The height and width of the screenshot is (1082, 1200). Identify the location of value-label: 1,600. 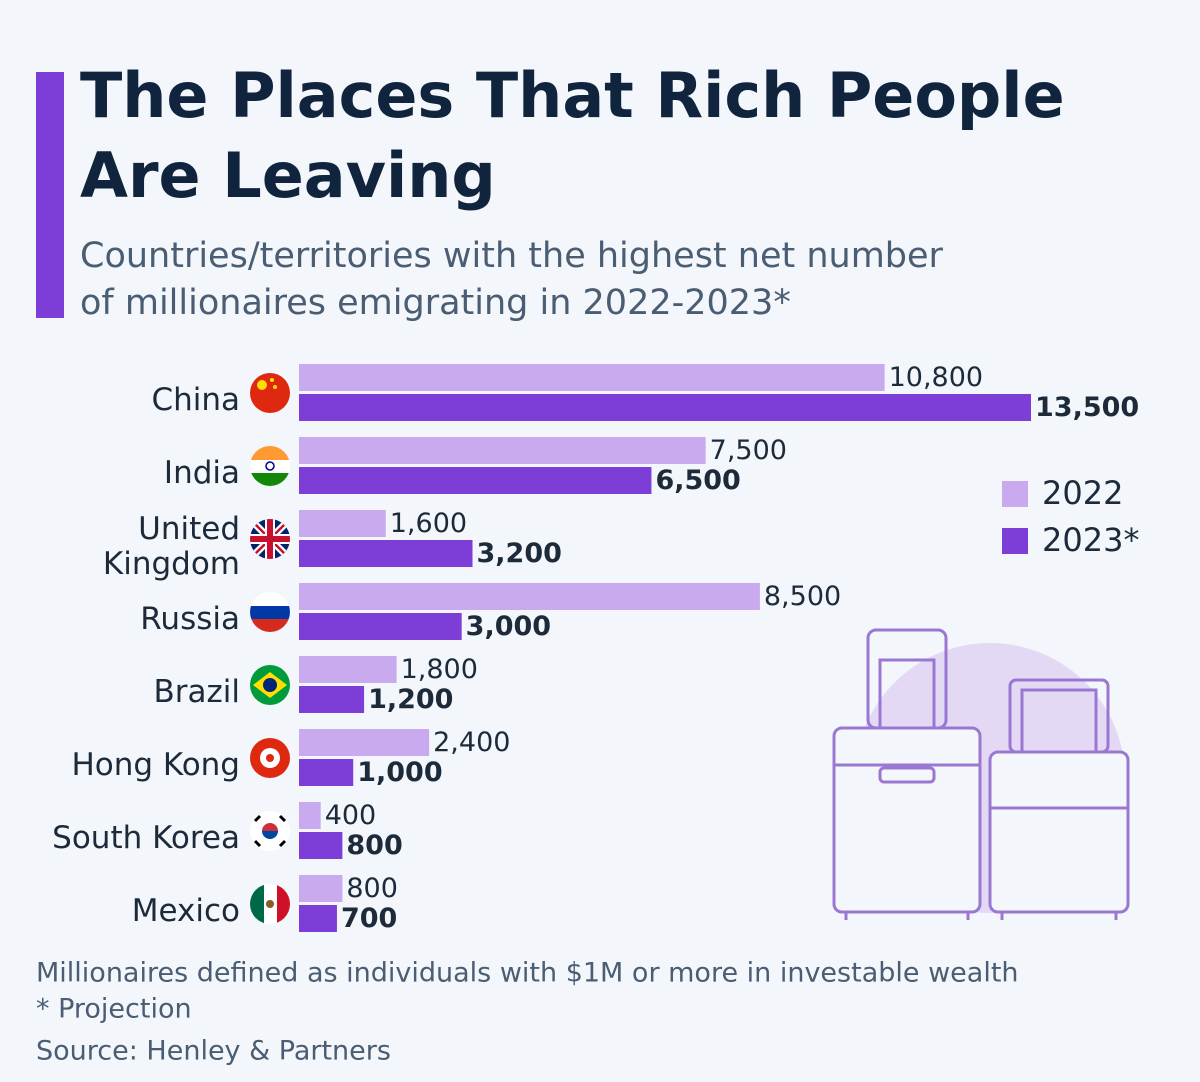
(428, 523).